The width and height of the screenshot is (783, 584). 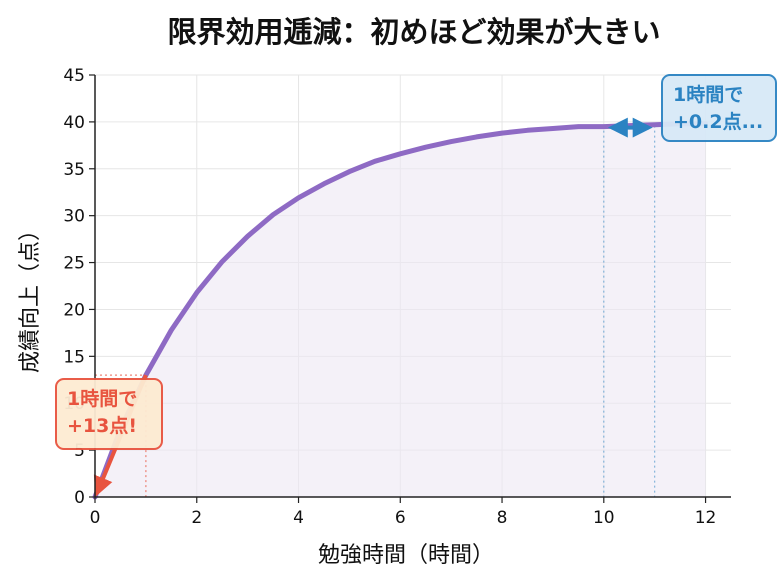 What do you see at coordinates (406, 555) in the screenshot?
I see `x-axis-label: 勉強時間（時間）` at bounding box center [406, 555].